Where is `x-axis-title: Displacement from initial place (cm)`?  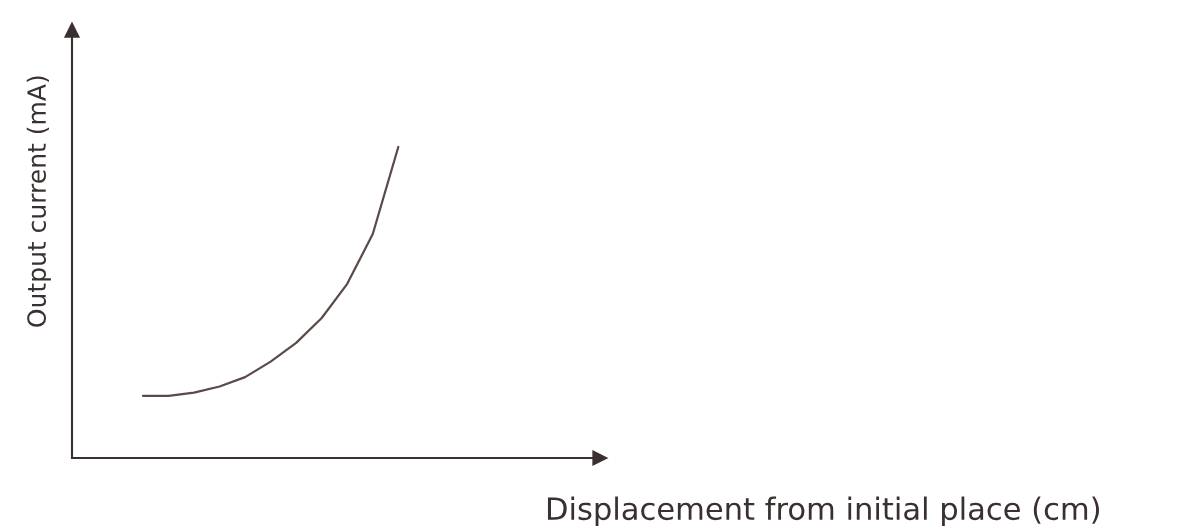 x-axis-title: Displacement from initial place (cm) is located at coordinates (823, 511).